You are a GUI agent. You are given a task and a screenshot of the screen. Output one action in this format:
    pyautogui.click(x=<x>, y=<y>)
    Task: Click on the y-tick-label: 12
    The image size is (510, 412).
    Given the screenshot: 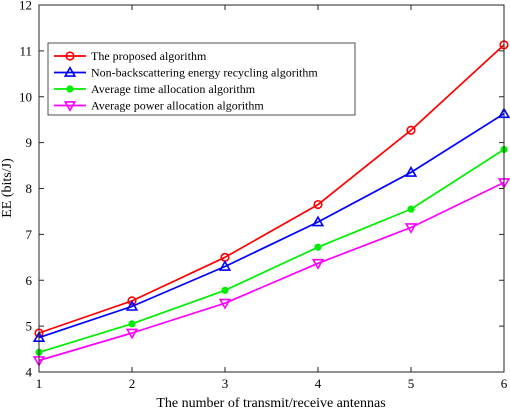 What is the action you would take?
    pyautogui.click(x=25, y=6)
    